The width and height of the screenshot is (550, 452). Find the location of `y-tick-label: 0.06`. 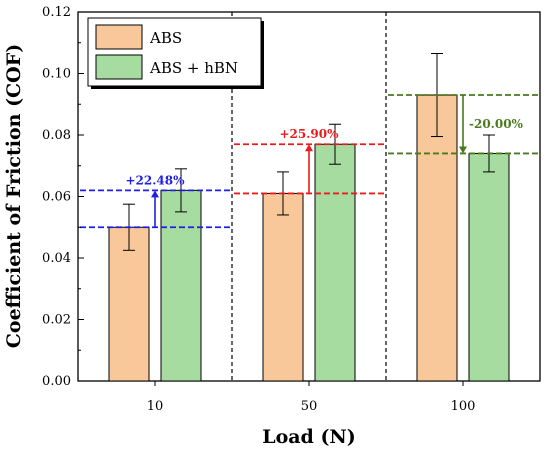

y-tick-label: 0.06 is located at coordinates (56, 197).